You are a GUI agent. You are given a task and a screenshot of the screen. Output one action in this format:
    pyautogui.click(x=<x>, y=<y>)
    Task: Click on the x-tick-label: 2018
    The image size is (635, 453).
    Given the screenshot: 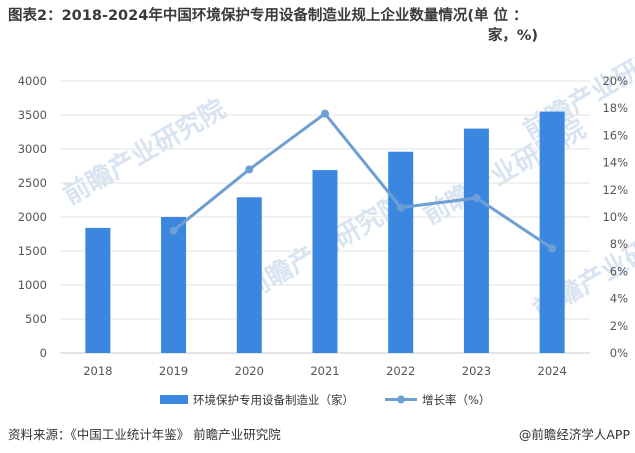 What is the action you would take?
    pyautogui.click(x=97, y=371)
    